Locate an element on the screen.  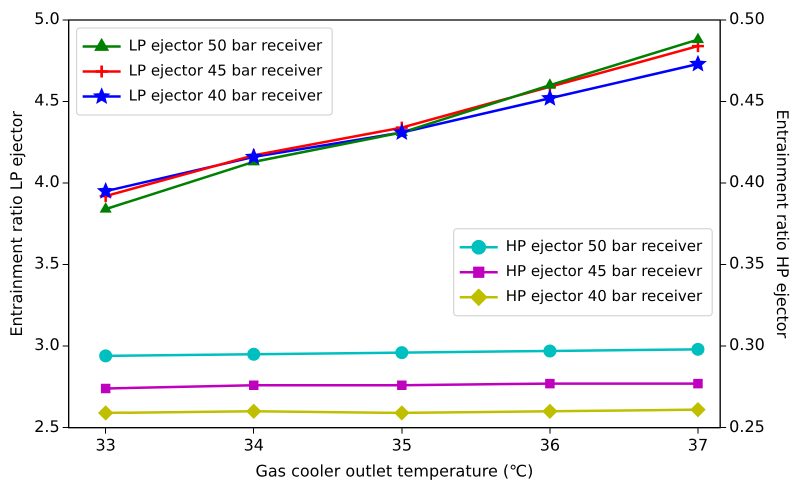
x-axis-title: Gas cooler outlet temperature (℃) is located at coordinates (394, 471).